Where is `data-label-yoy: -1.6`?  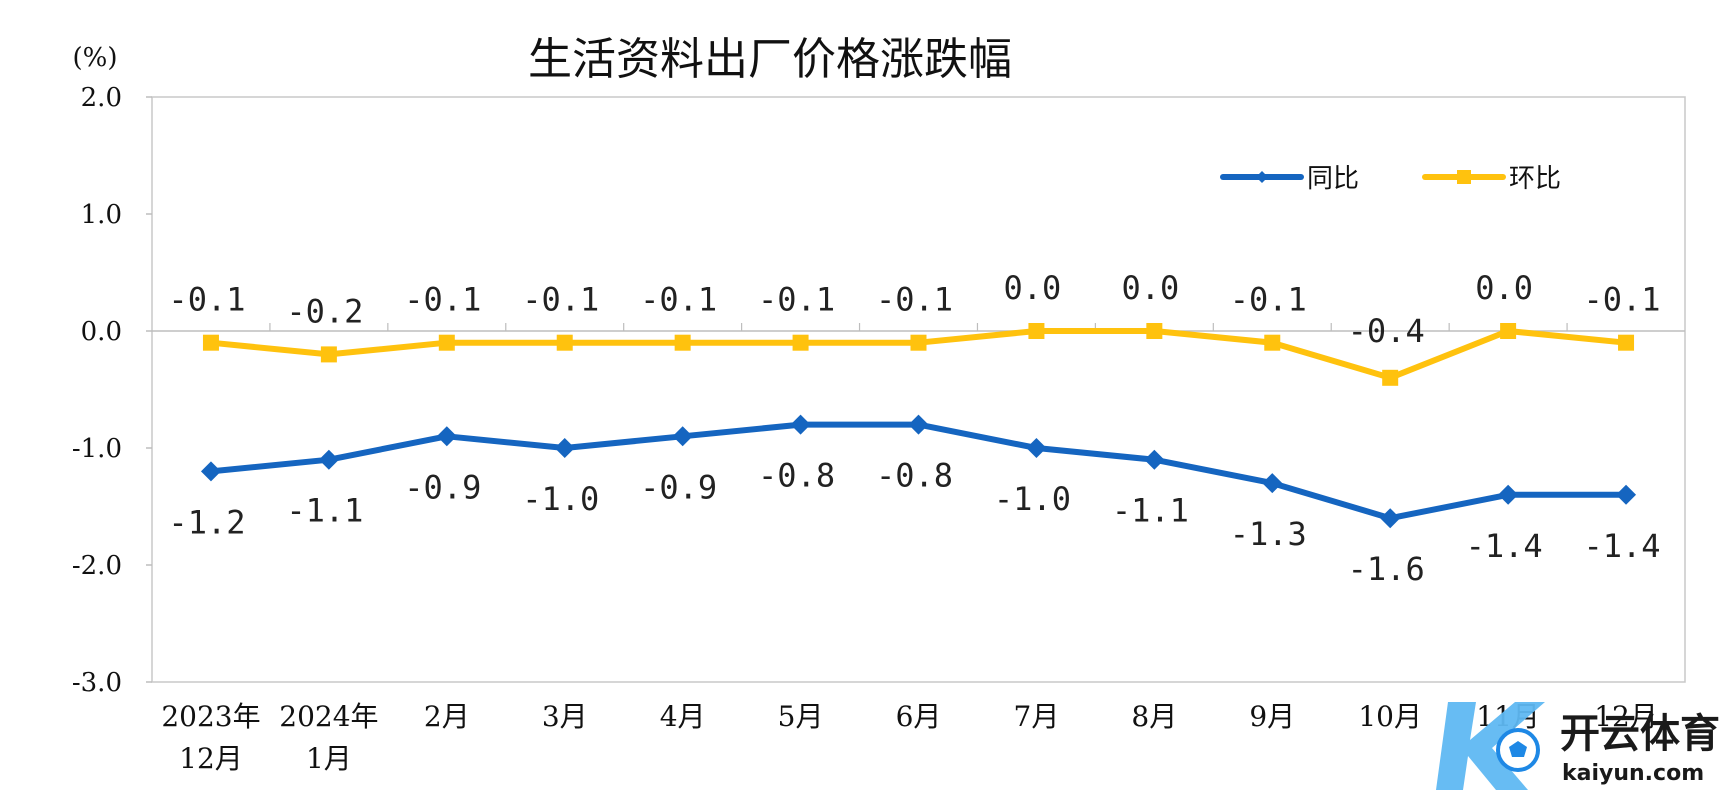 data-label-yoy: -1.6 is located at coordinates (1386, 569).